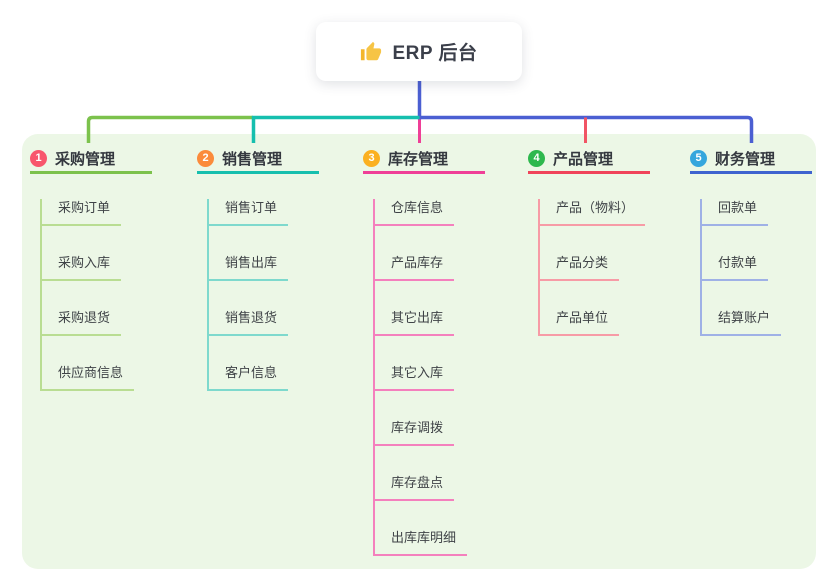 The image size is (839, 588). I want to click on branch-product-header: 4 产品管理, so click(589, 161).